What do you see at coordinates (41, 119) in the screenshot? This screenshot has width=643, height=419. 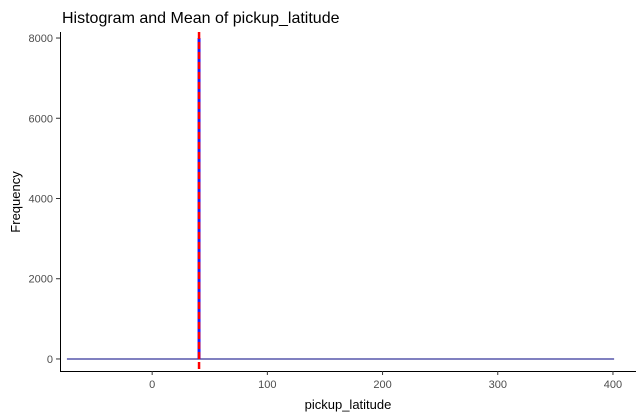 I see `y-tick-label: 6000` at bounding box center [41, 119].